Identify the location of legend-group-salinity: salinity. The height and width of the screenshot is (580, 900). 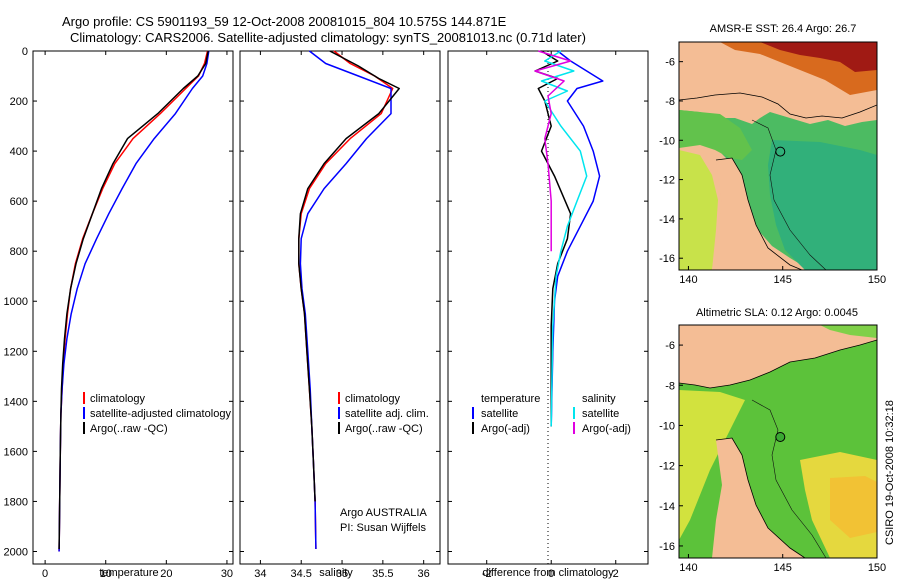
(599, 399).